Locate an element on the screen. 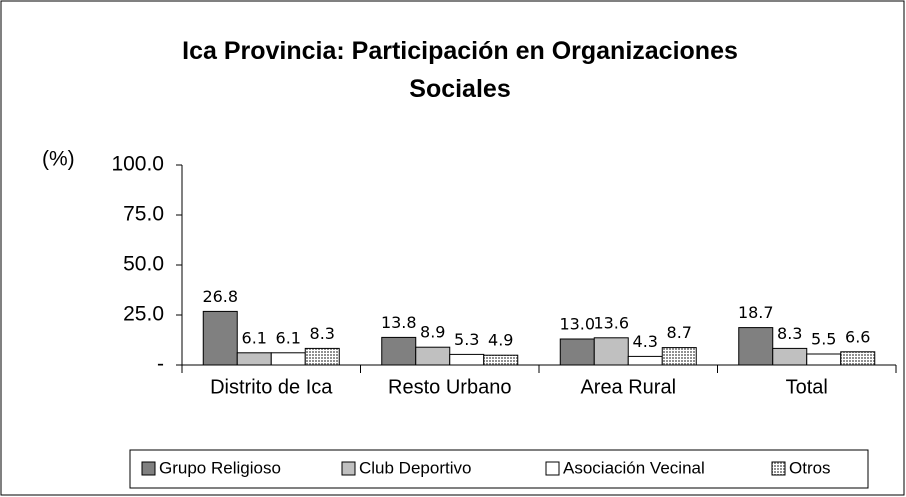 The height and width of the screenshot is (497, 906). value-label: 6.6 is located at coordinates (857, 336).